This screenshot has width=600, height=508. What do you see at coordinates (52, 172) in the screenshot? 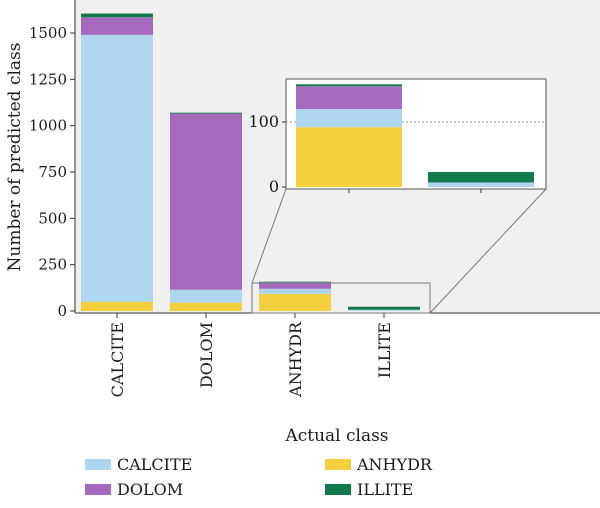
I see `y-tick-label: 750` at bounding box center [52, 172].